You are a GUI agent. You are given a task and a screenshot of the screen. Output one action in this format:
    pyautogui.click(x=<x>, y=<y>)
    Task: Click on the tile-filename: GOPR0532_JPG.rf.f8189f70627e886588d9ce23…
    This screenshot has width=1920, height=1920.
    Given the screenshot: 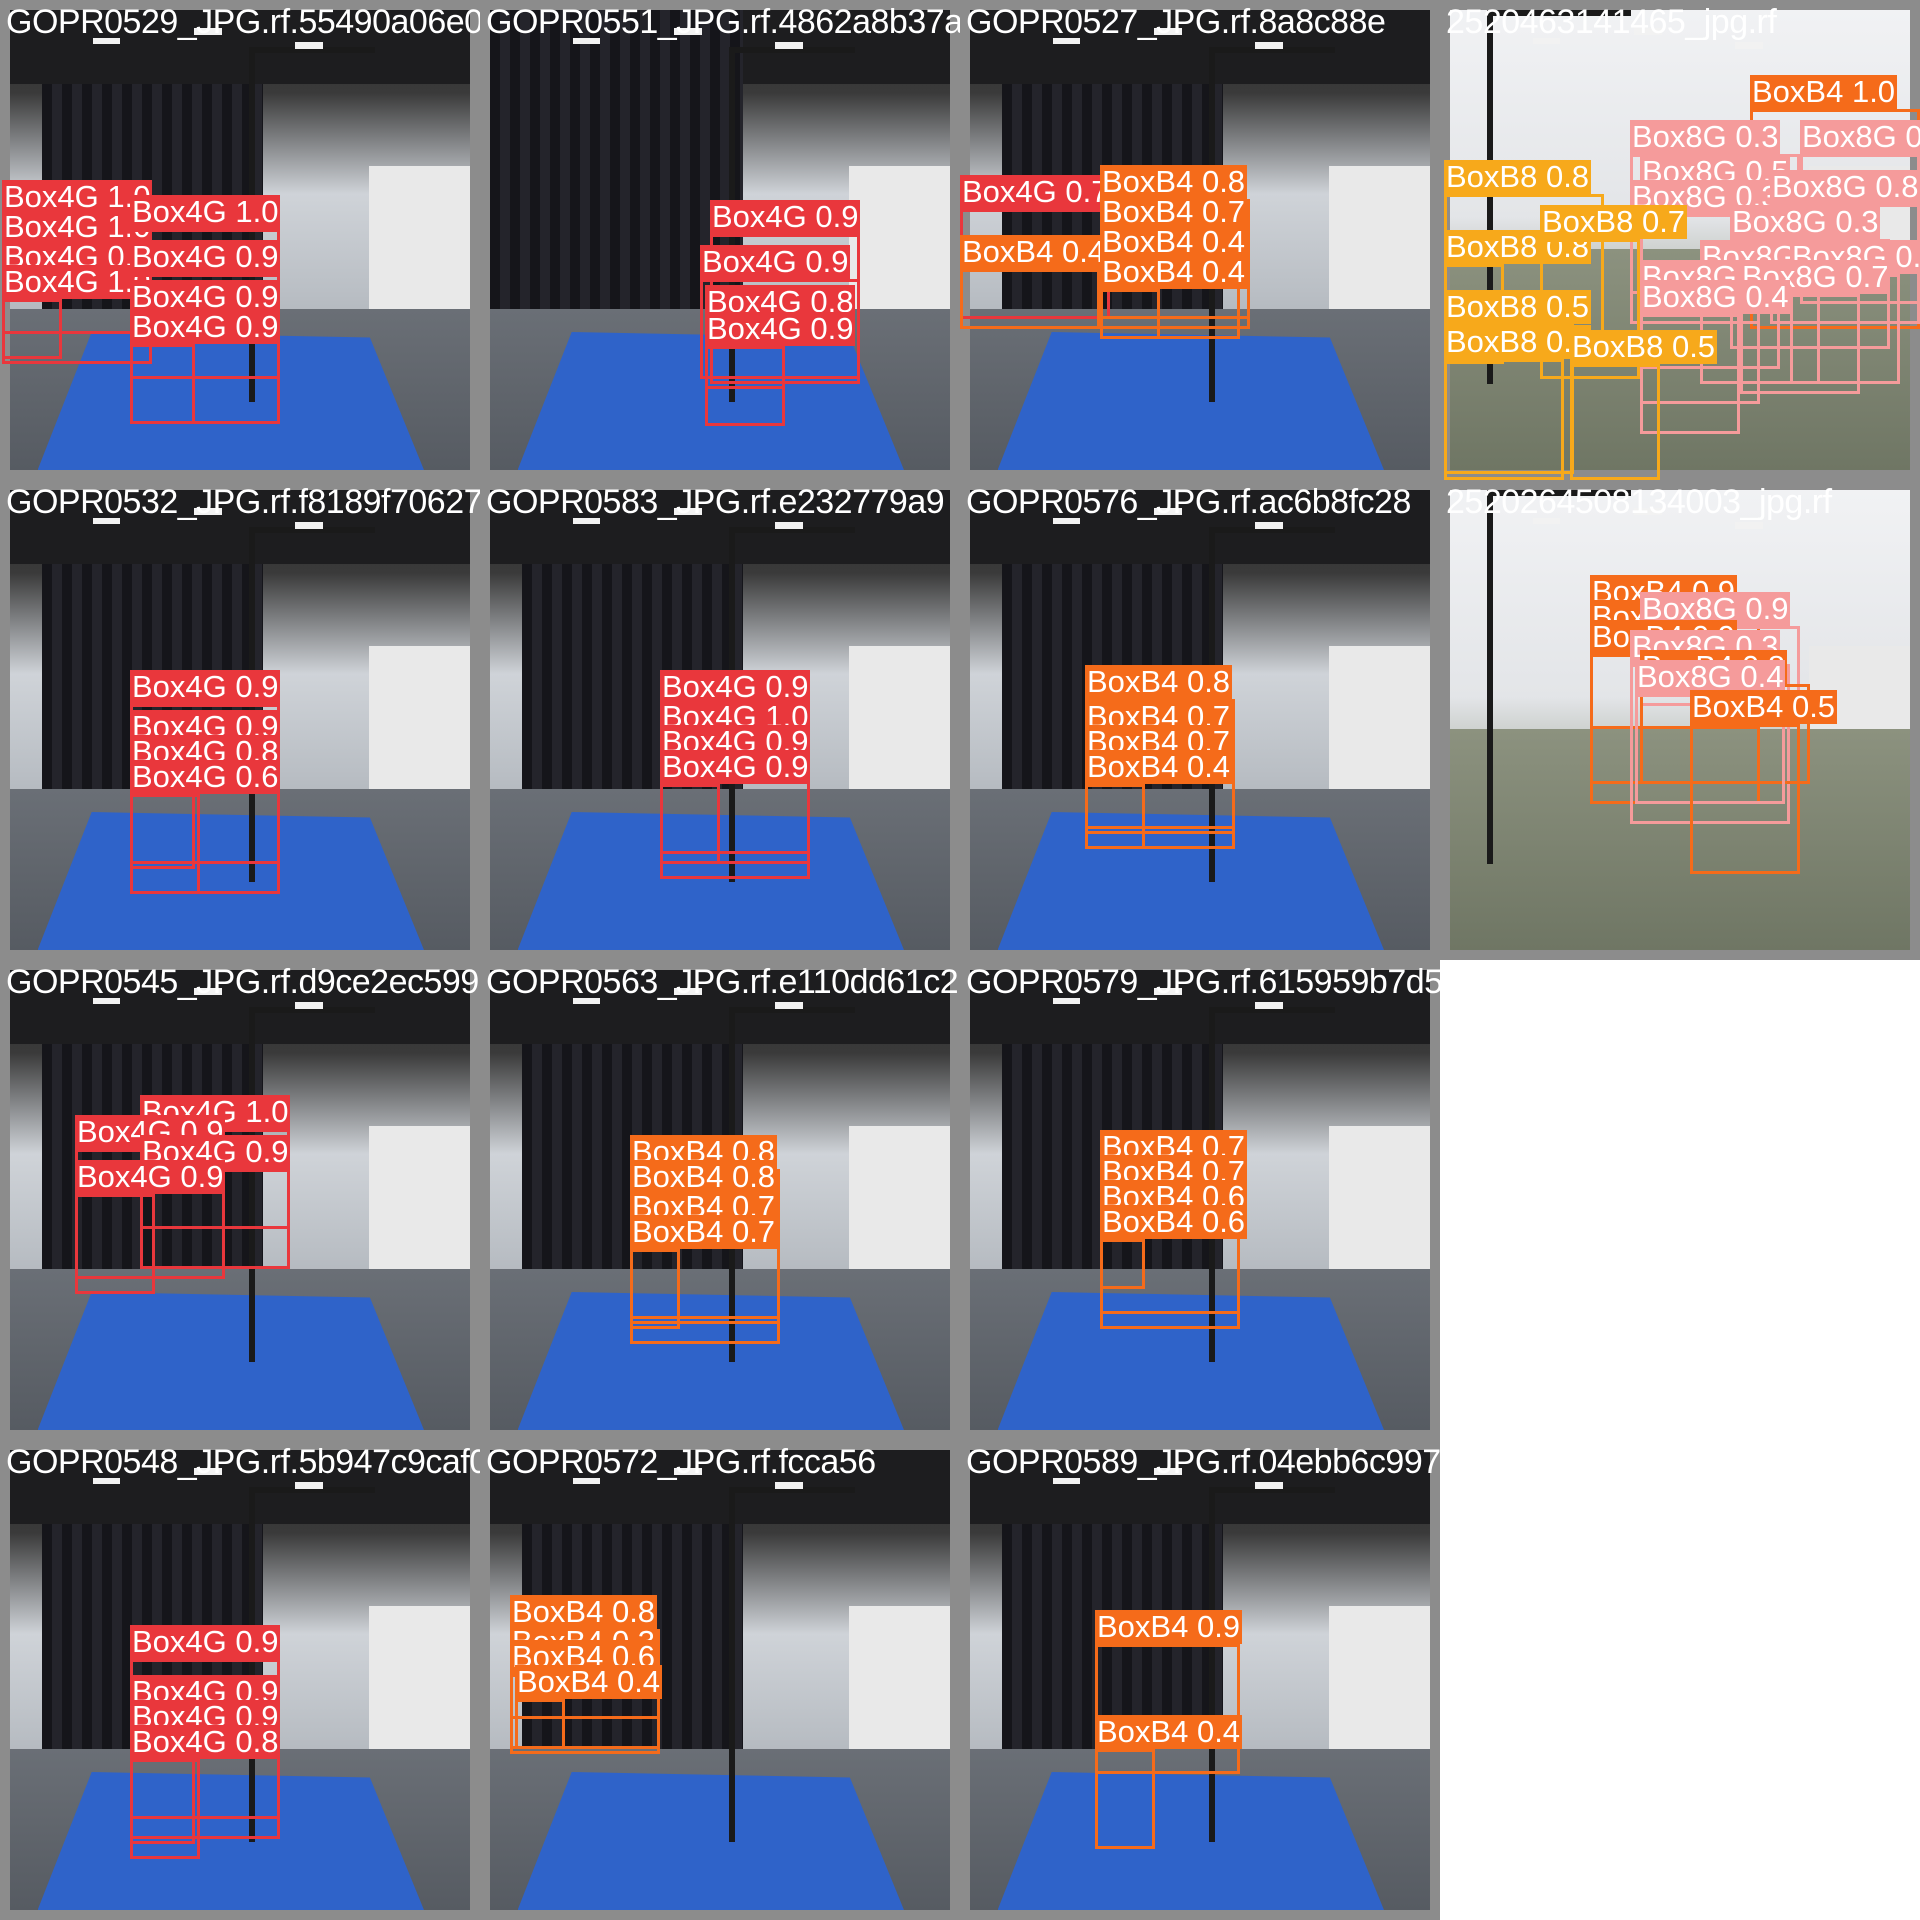 What is the action you would take?
    pyautogui.click(x=243, y=502)
    